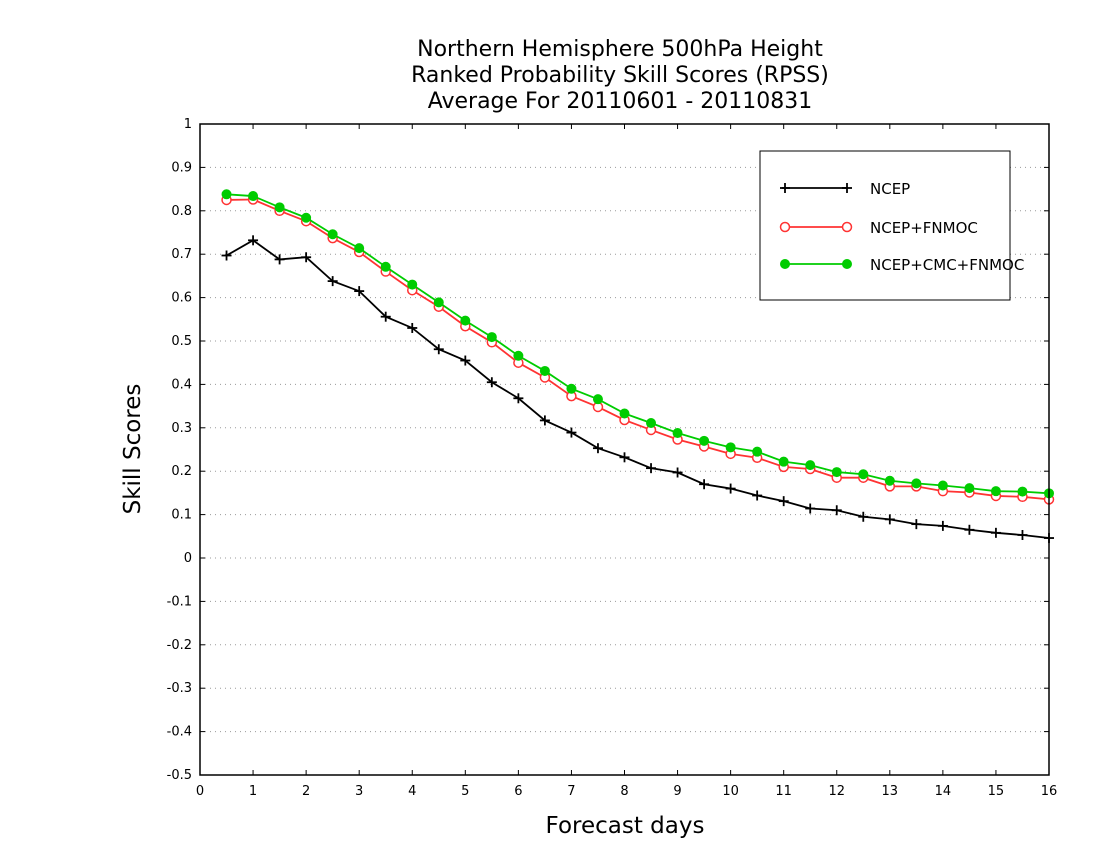 This screenshot has height=850, width=1100. Describe the element at coordinates (624, 791) in the screenshot. I see `x-tick-label: 8` at that location.